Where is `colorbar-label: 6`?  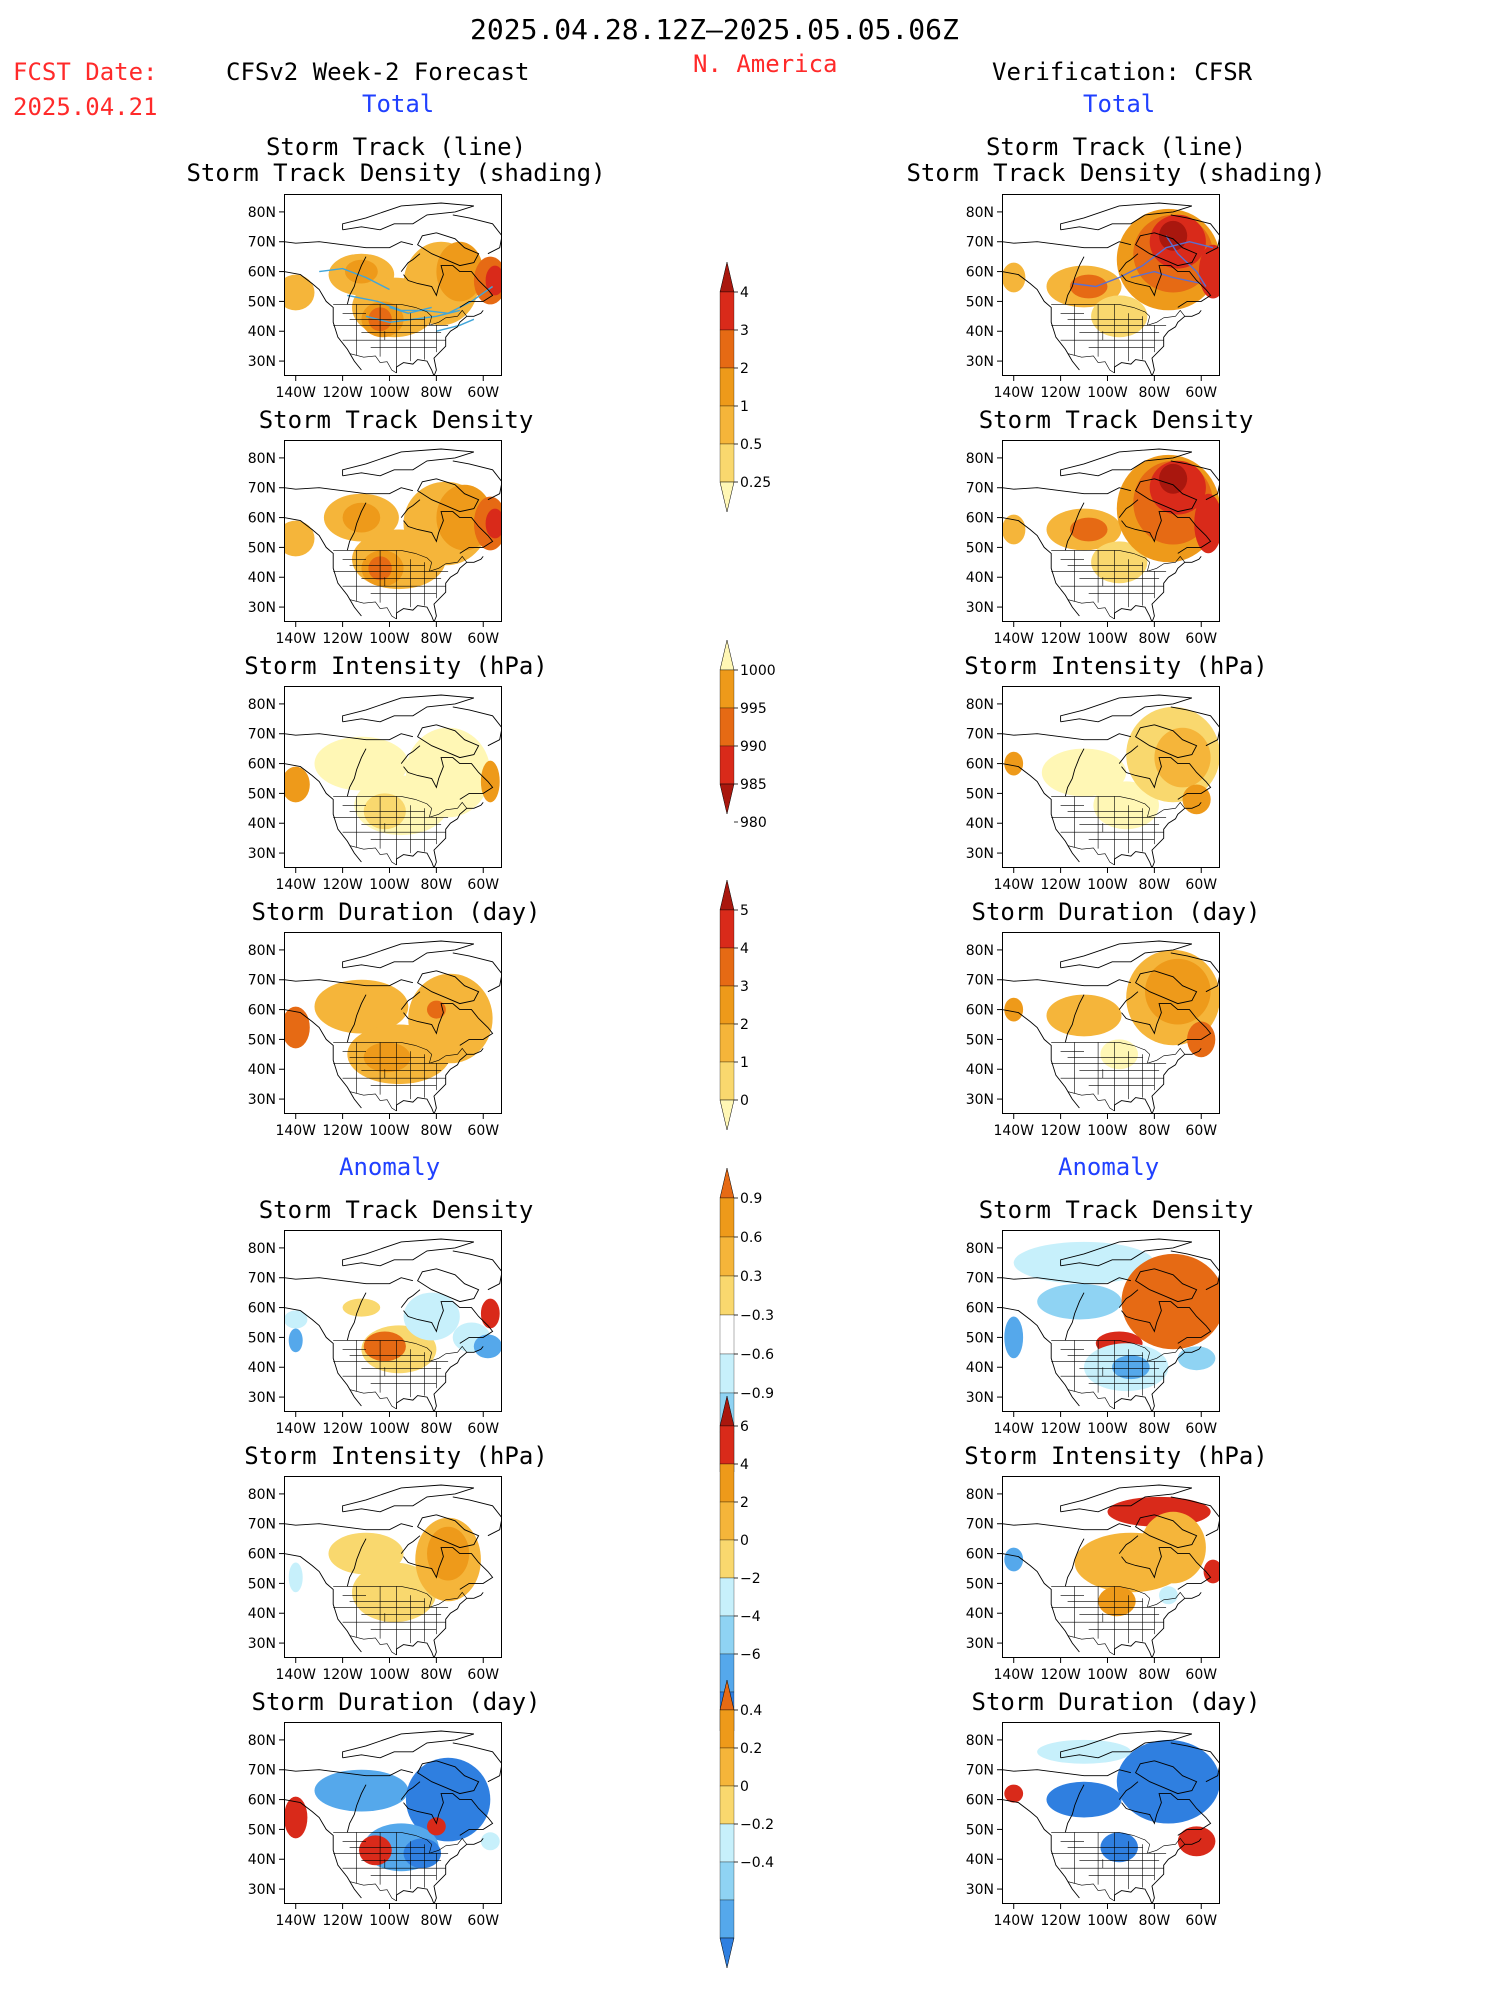
colorbar-label: 6 is located at coordinates (744, 1427).